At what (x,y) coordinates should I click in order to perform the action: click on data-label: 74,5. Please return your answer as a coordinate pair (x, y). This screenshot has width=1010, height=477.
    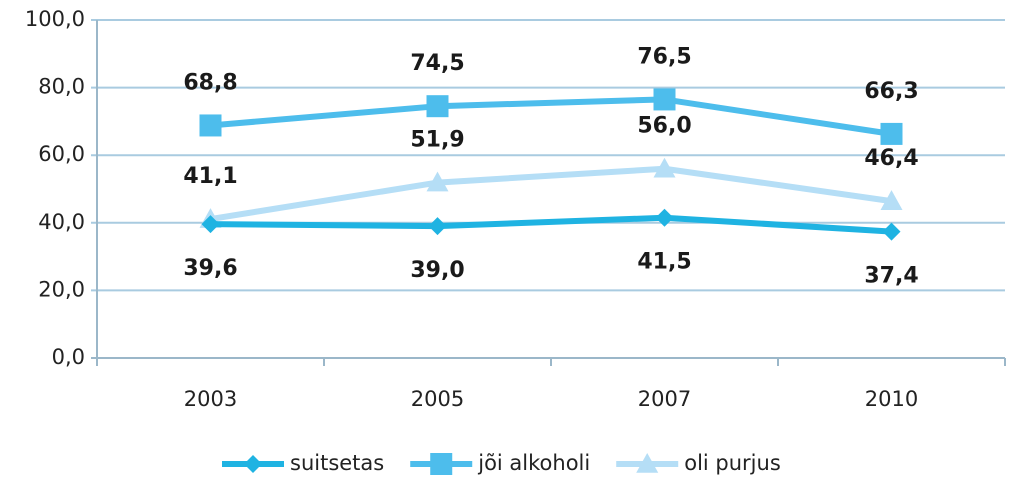
    Looking at the image, I should click on (437, 63).